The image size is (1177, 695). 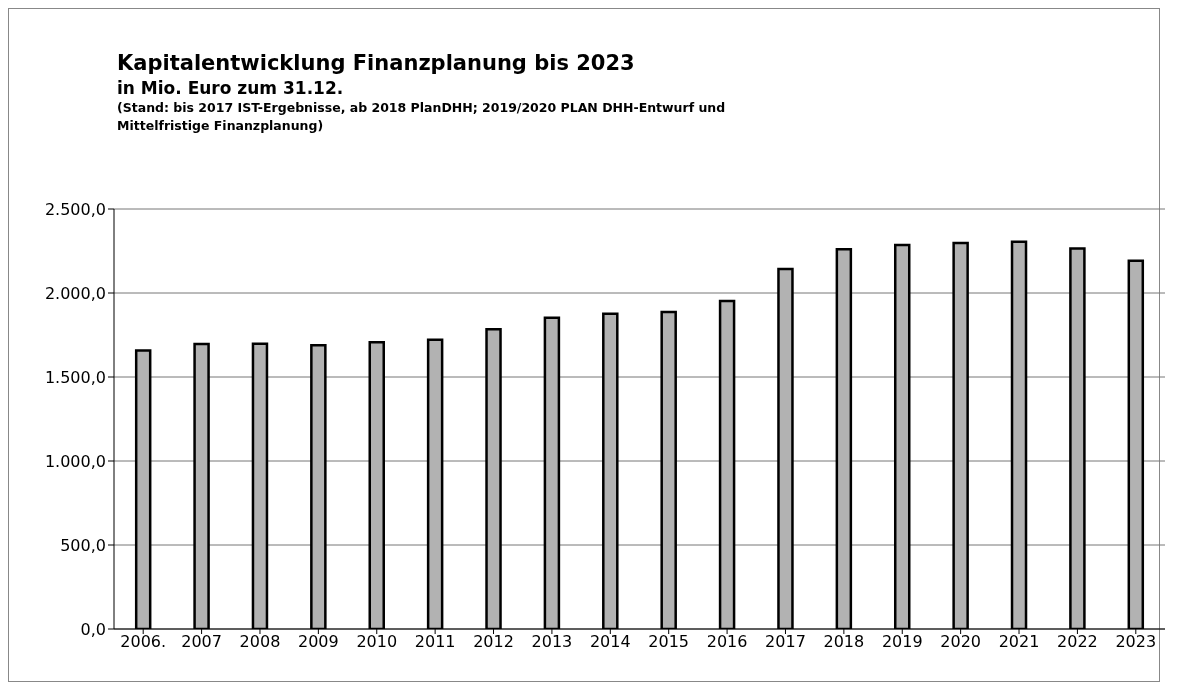 What do you see at coordinates (902, 642) in the screenshot?
I see `x-tick-label: 2019` at bounding box center [902, 642].